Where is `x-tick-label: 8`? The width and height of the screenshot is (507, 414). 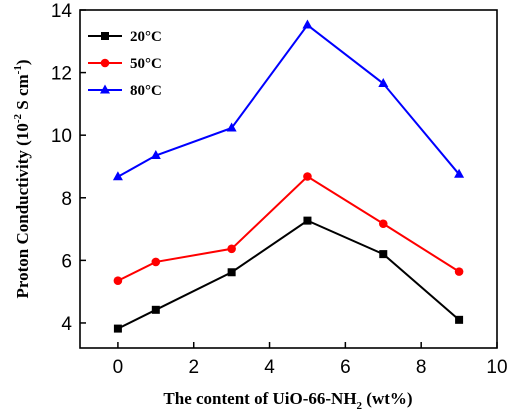 x-tick-label: 8 is located at coordinates (421, 367).